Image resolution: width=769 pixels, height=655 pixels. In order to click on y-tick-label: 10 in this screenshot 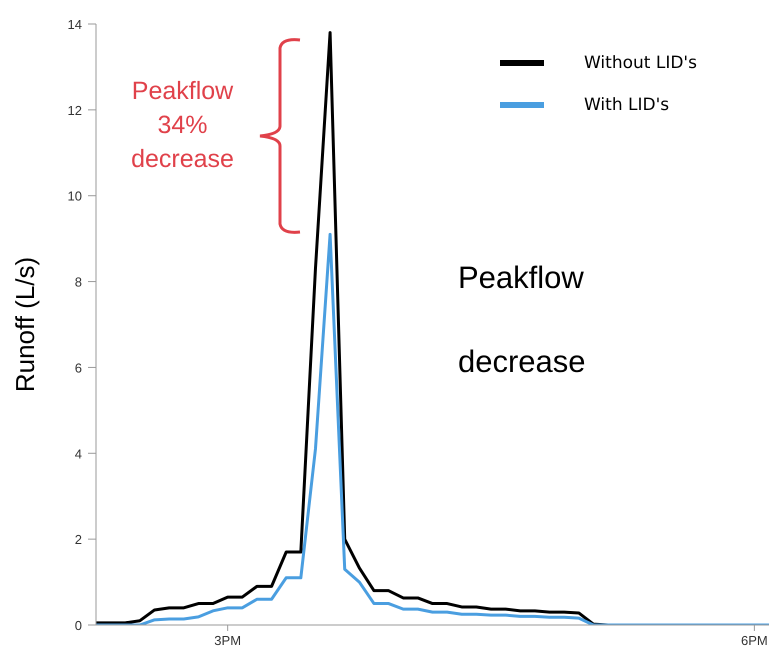, I will do `click(75, 196)`.